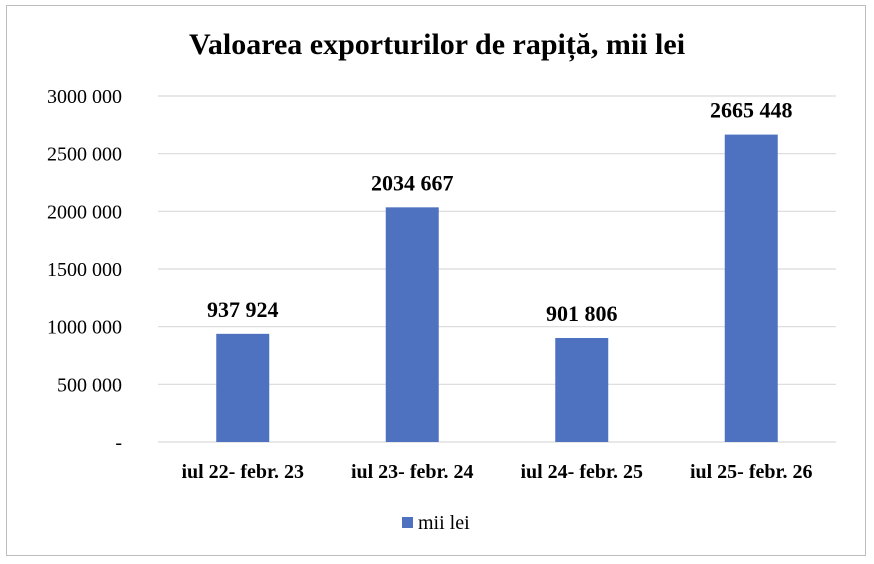  I want to click on legend: mii lei, so click(436, 523).